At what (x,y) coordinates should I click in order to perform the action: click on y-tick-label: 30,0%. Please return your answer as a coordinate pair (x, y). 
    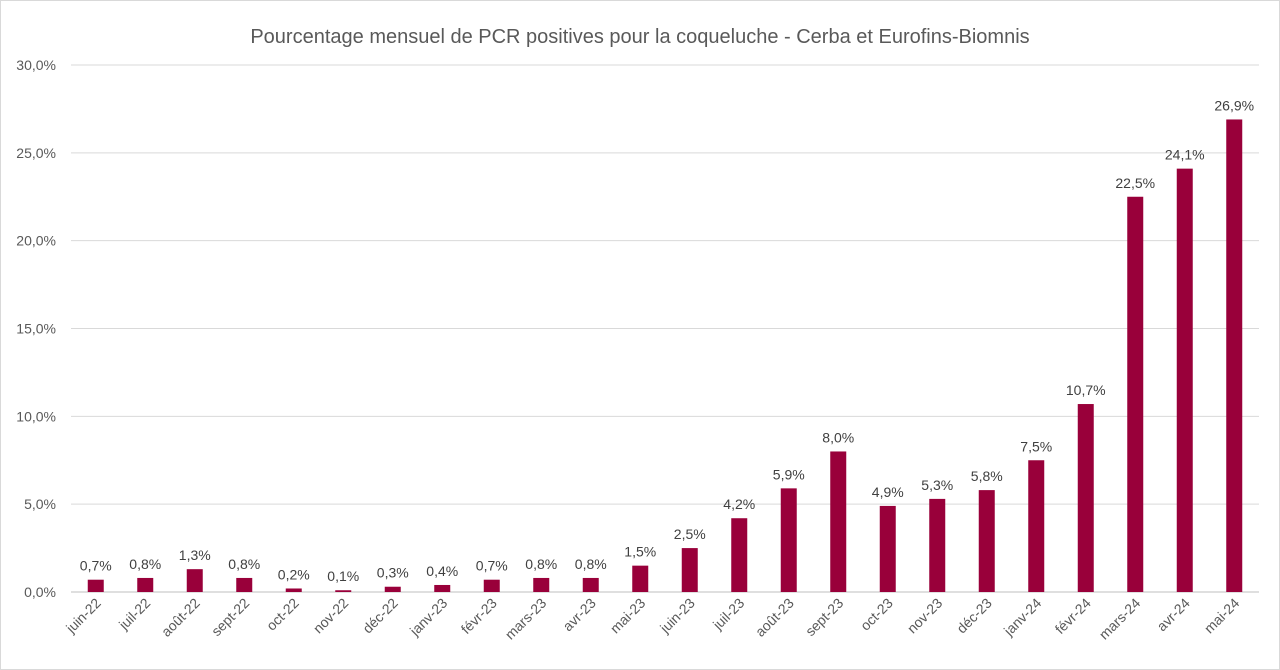
    Looking at the image, I should click on (36, 65).